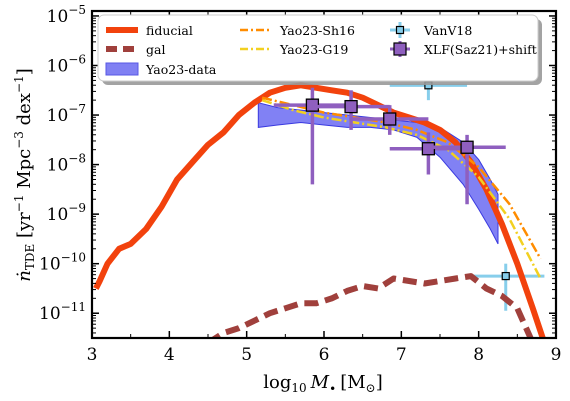 The width and height of the screenshot is (570, 401). Describe the element at coordinates (401, 355) in the screenshot. I see `x-tick-label: 7` at that location.